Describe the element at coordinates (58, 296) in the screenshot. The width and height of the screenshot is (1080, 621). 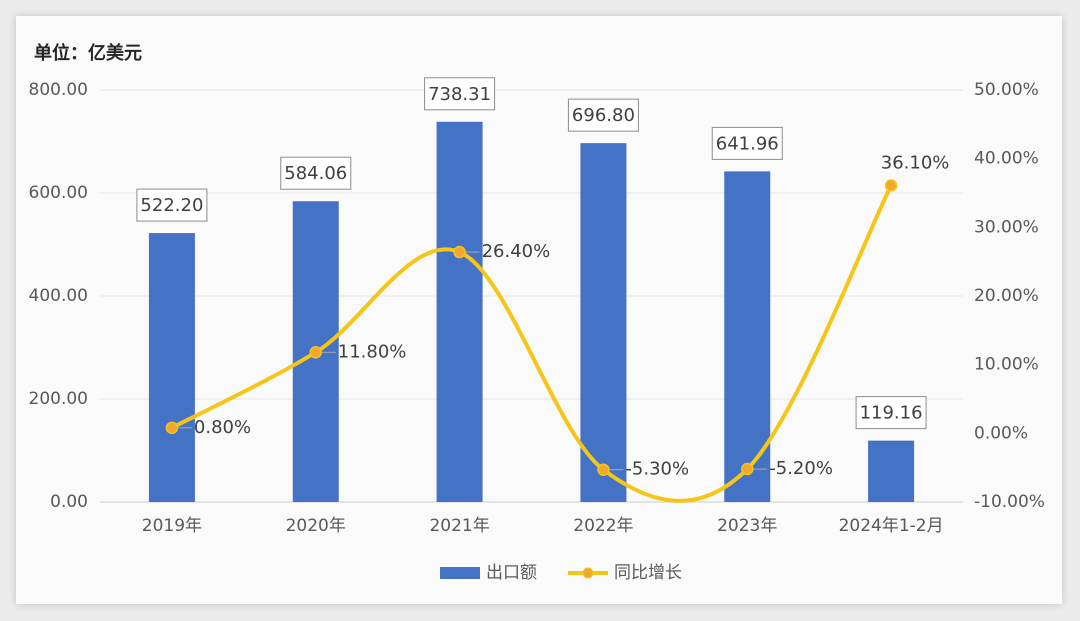
I see `y-tick-label: 400.00` at that location.